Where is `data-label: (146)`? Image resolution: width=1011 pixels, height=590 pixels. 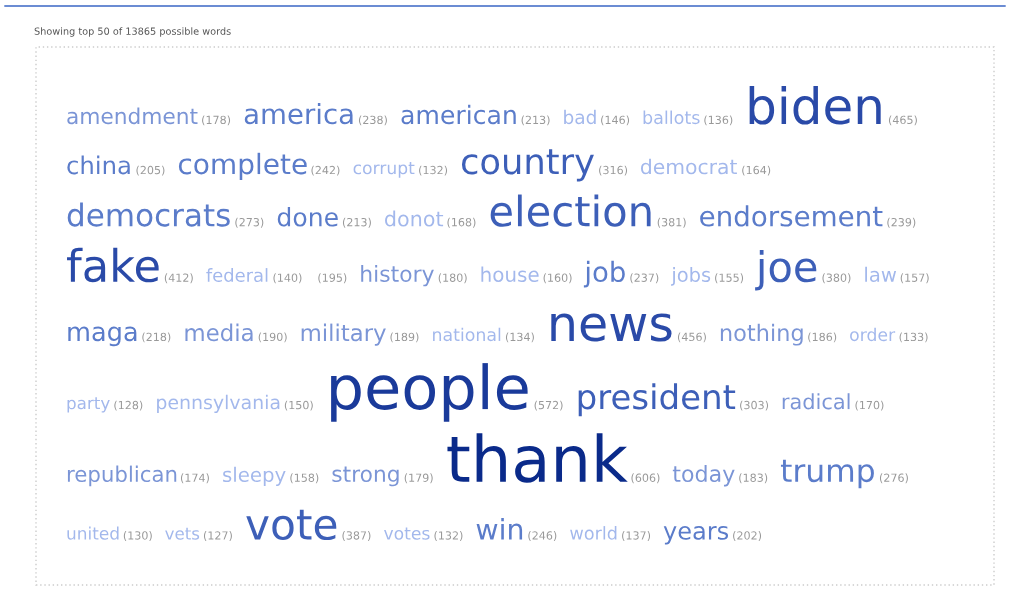 data-label: (146) is located at coordinates (615, 120).